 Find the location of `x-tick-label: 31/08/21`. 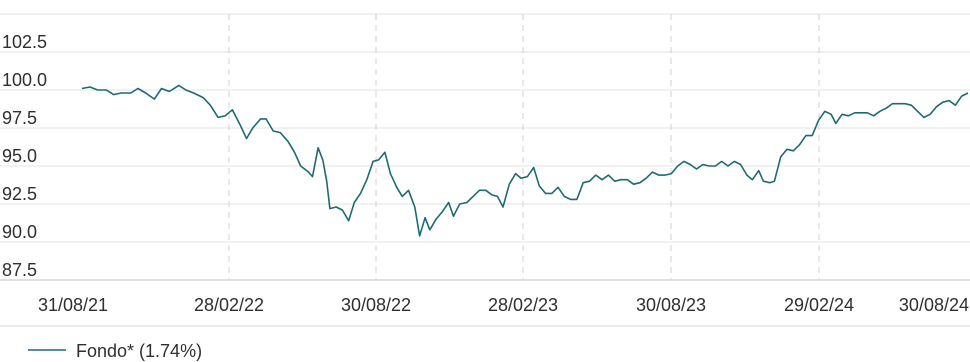

x-tick-label: 31/08/21 is located at coordinates (73, 305).